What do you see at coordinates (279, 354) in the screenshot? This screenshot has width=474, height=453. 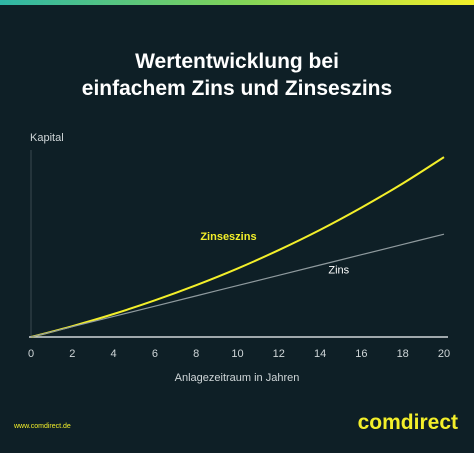 I see `x-tick-label: 12` at bounding box center [279, 354].